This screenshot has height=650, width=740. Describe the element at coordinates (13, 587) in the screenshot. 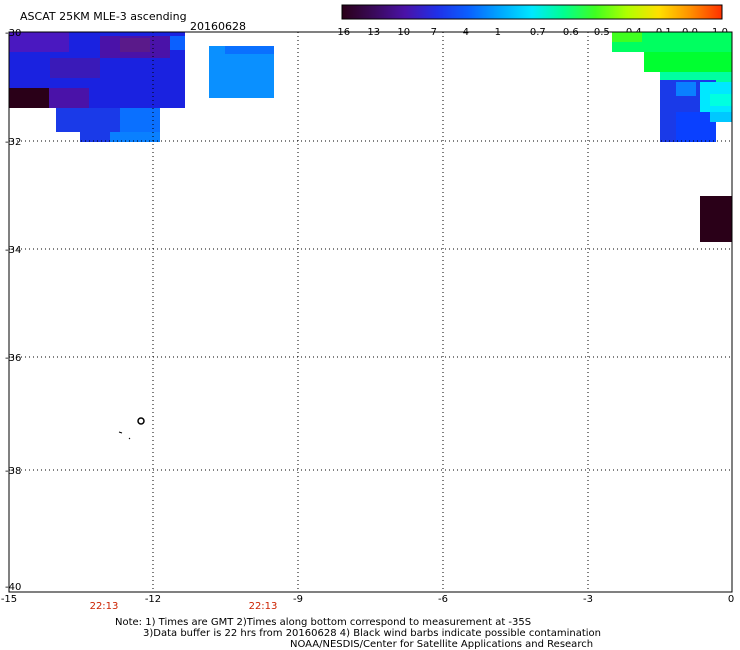

I see `lat-label: -40` at that location.